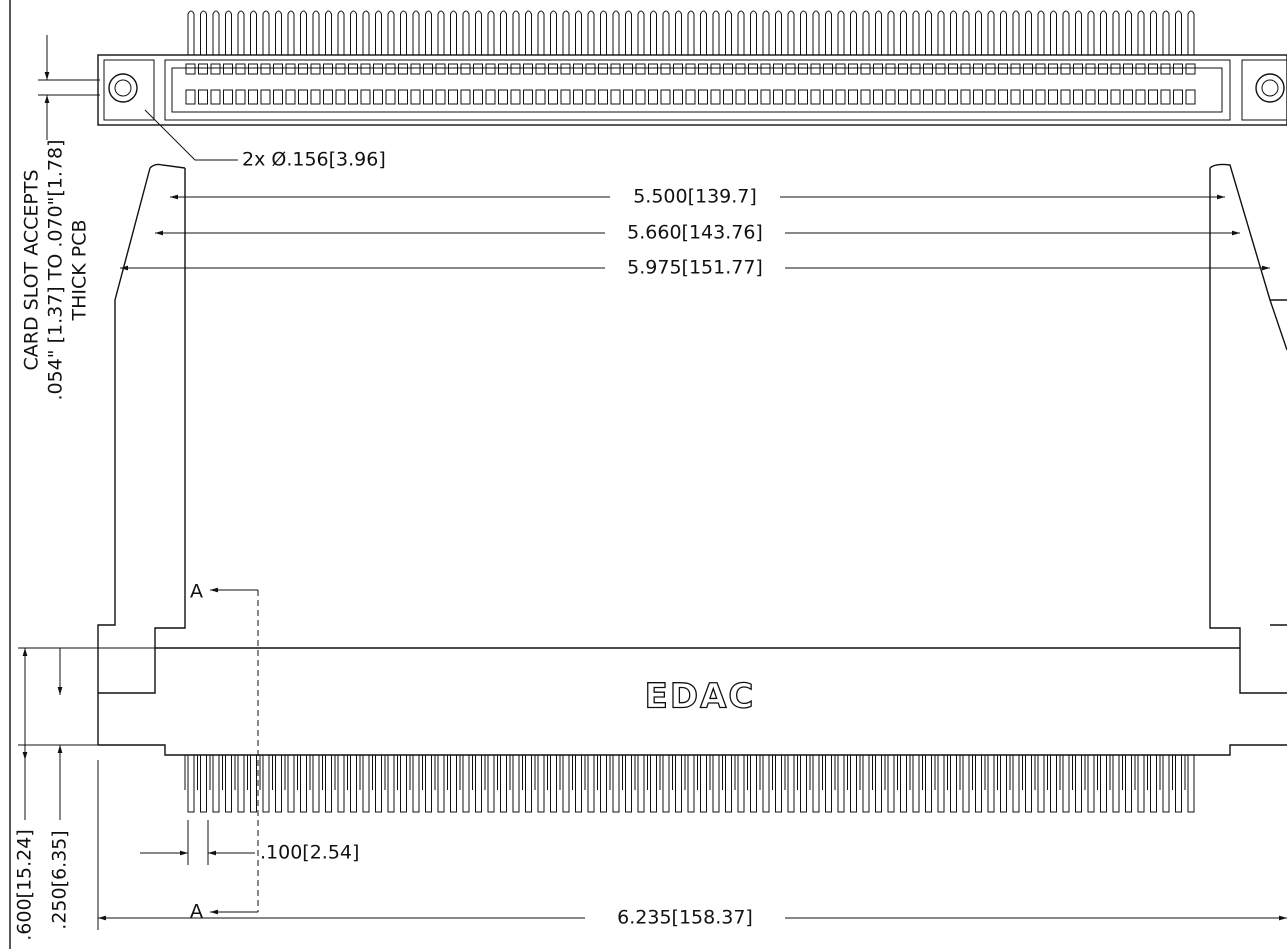  I want to click on dimension: 5.975[151.77], so click(695, 268).